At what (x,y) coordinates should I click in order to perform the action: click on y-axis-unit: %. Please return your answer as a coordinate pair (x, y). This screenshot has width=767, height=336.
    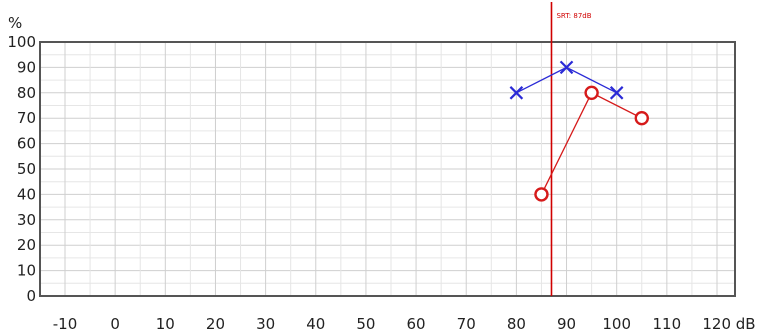
    Looking at the image, I should click on (15, 23).